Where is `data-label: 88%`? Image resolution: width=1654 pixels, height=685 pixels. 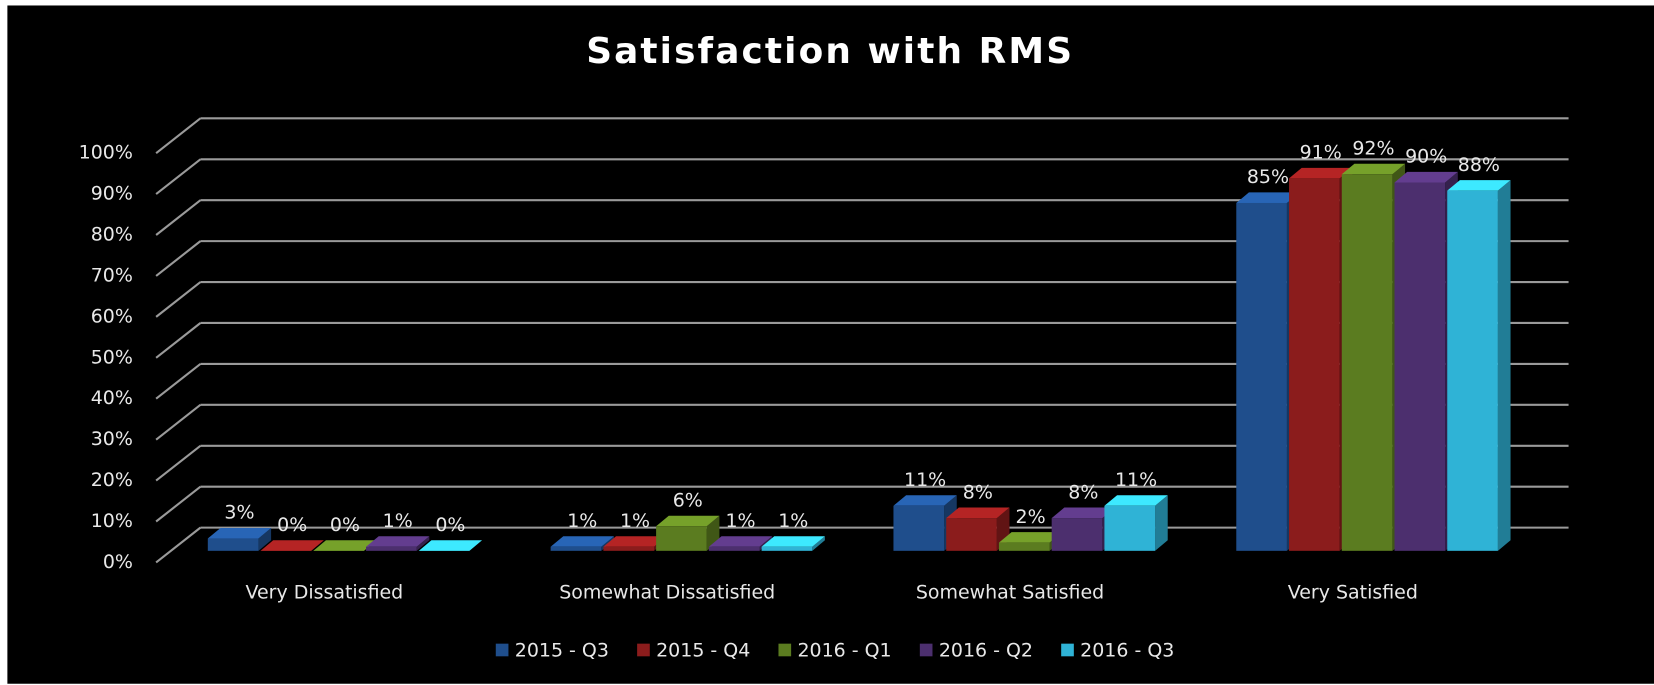 data-label: 88% is located at coordinates (1479, 165).